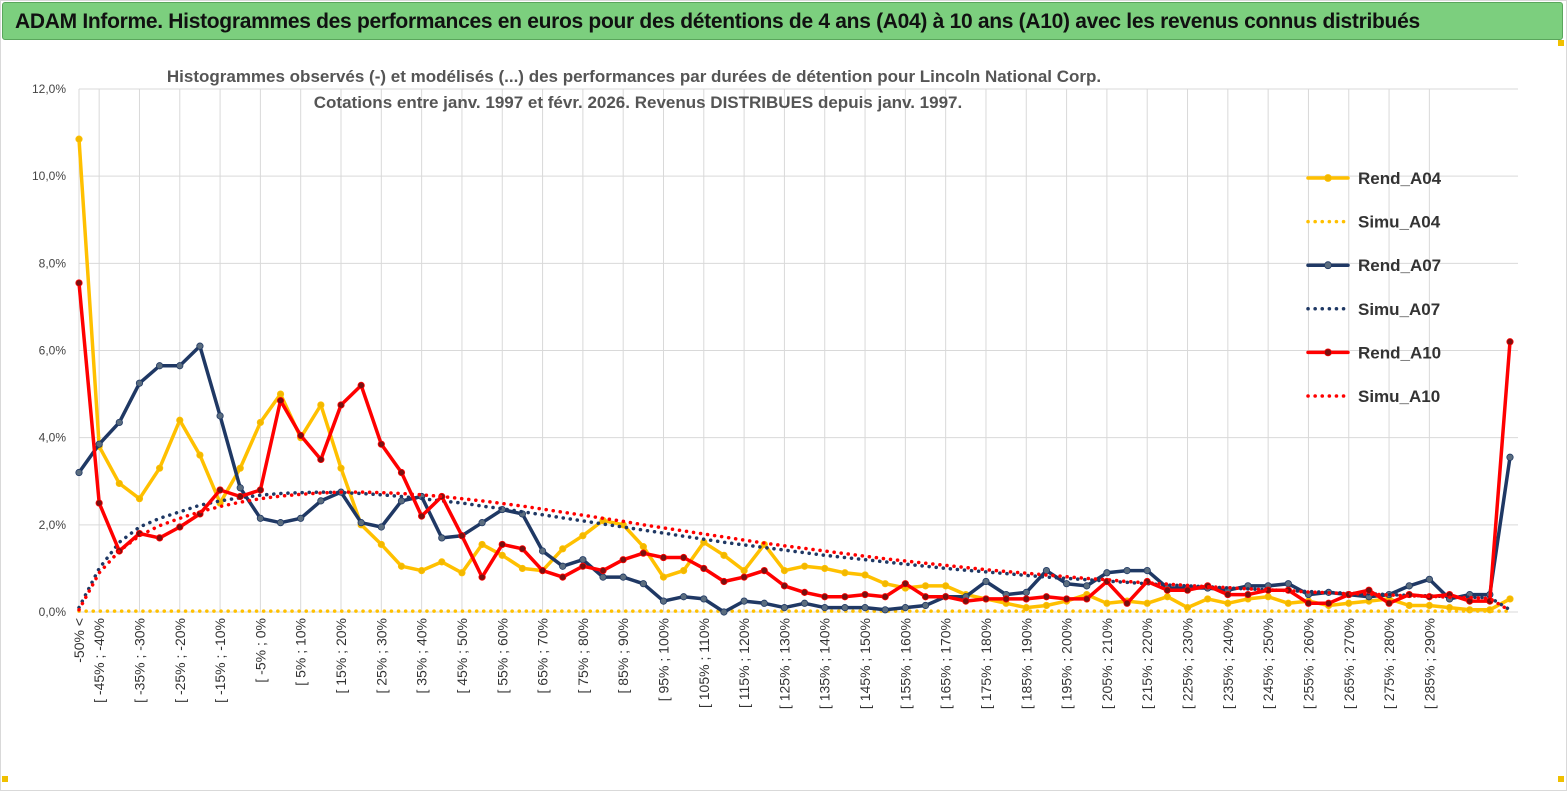  I want to click on legend-label-rend_a04: Rend_A04, so click(1400, 178).